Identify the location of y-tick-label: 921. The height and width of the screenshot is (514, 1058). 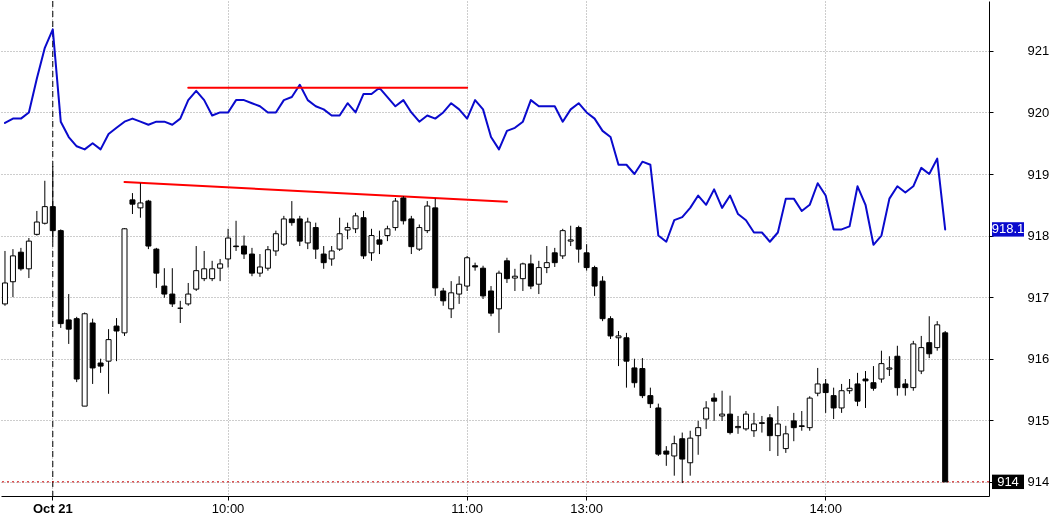
(1038, 51).